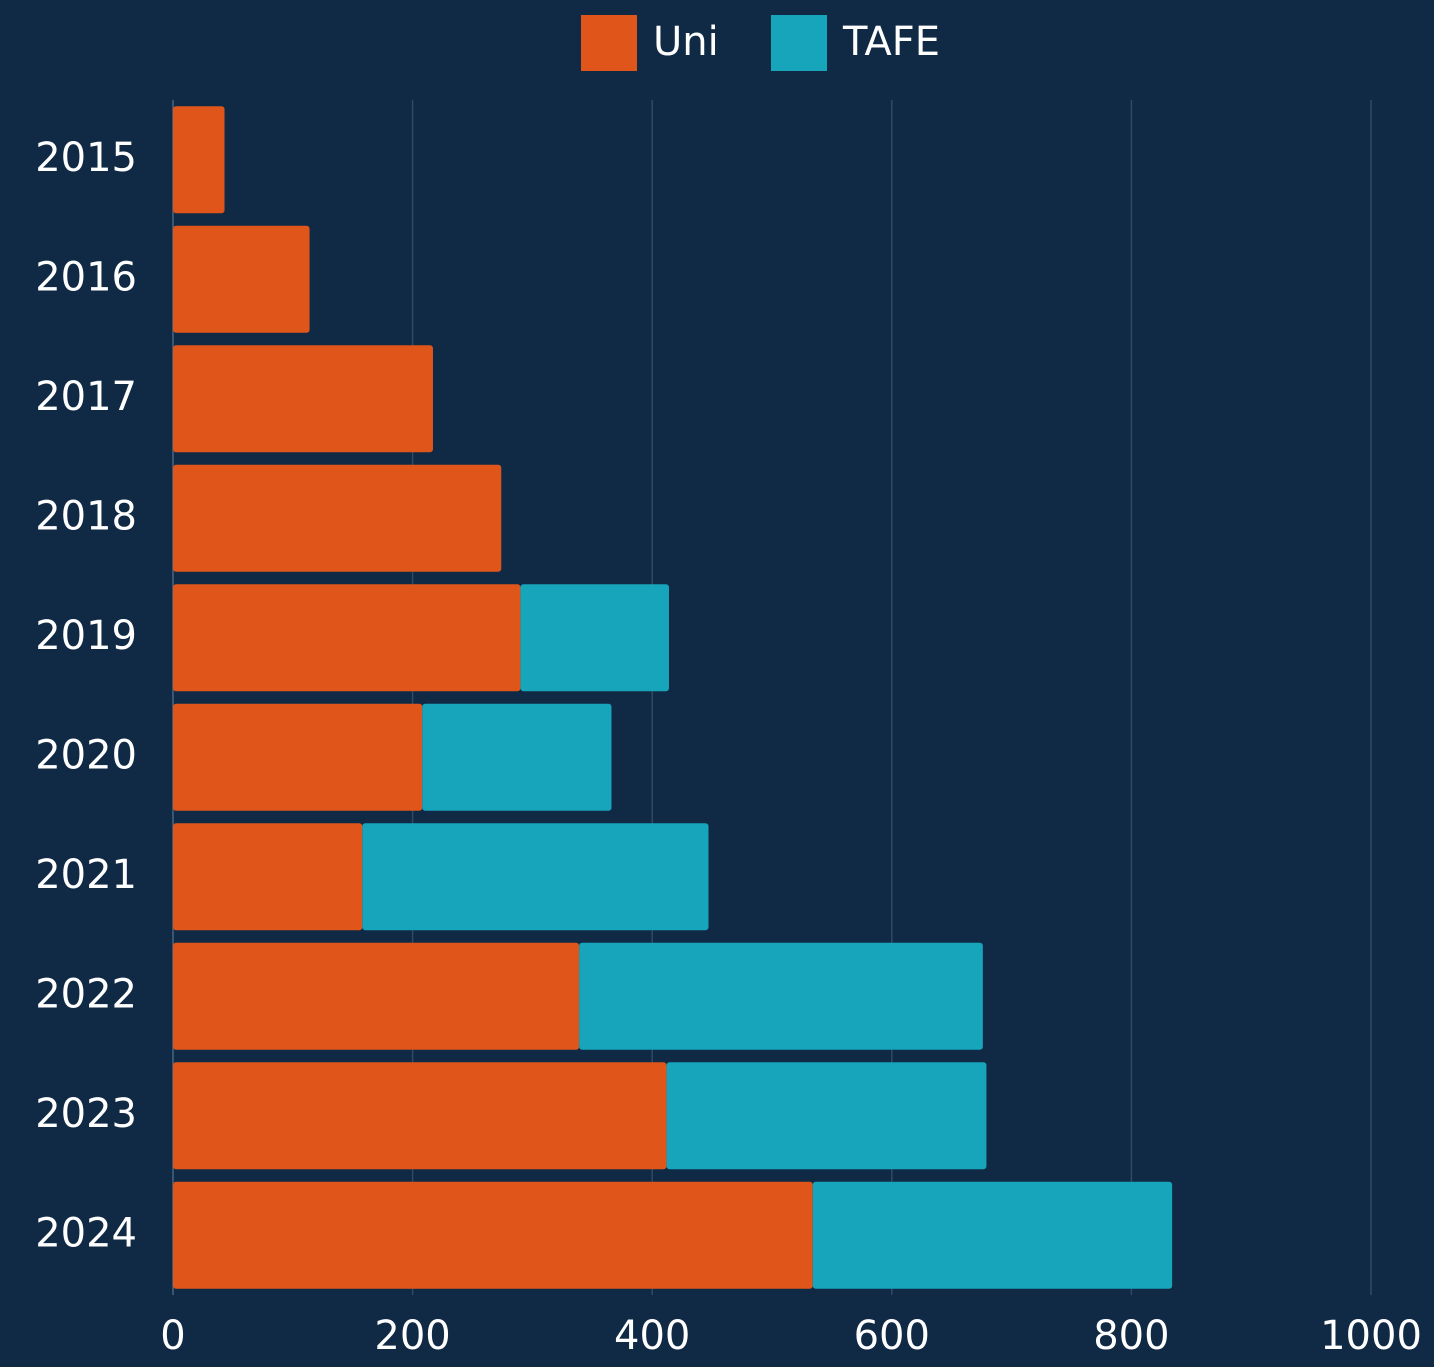 The width and height of the screenshot is (1434, 1367). I want to click on y-tick-label: 2015, so click(86, 158).